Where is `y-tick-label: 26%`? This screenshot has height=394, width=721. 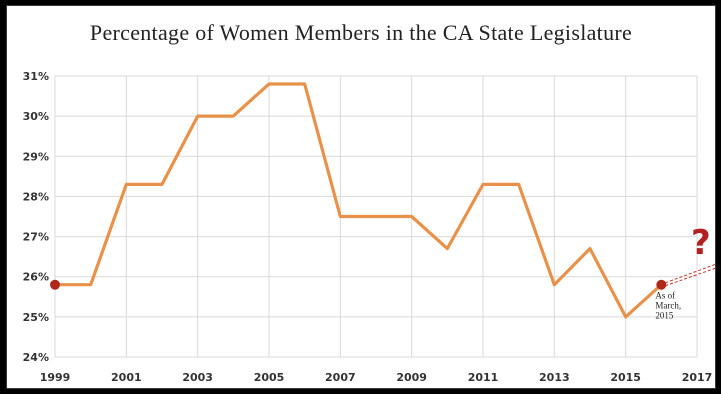 y-tick-label: 26% is located at coordinates (36, 277).